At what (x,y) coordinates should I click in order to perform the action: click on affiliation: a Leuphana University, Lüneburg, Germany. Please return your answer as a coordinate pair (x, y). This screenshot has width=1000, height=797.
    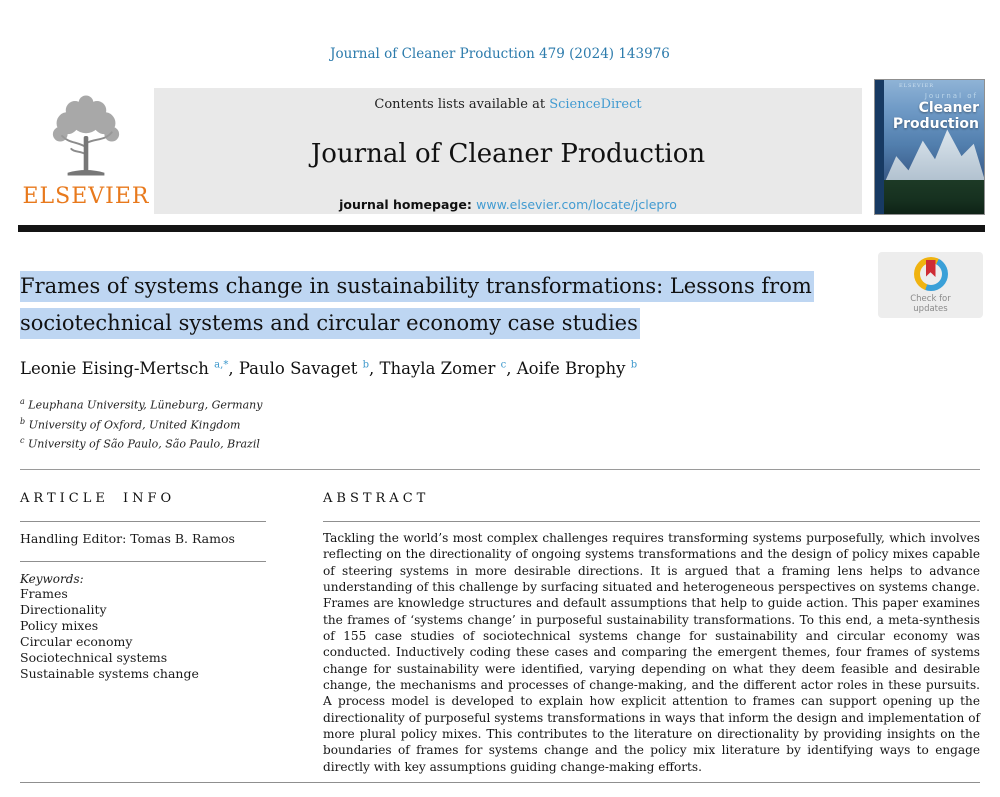
    Looking at the image, I should click on (500, 404).